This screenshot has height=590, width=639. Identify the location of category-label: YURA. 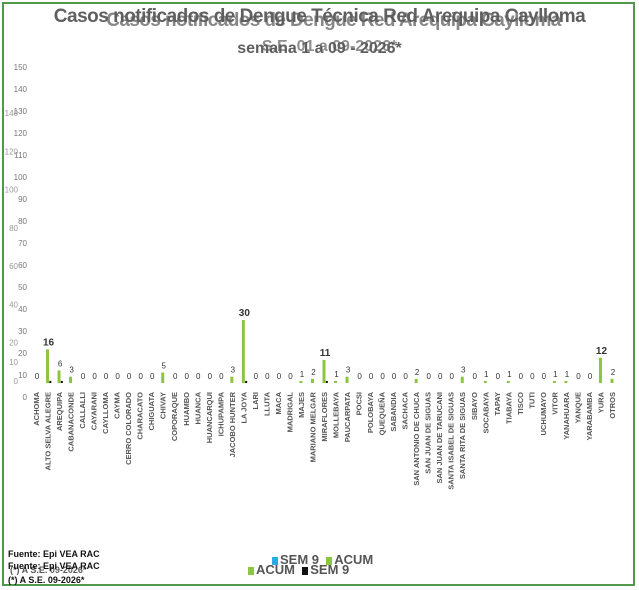
(600, 402).